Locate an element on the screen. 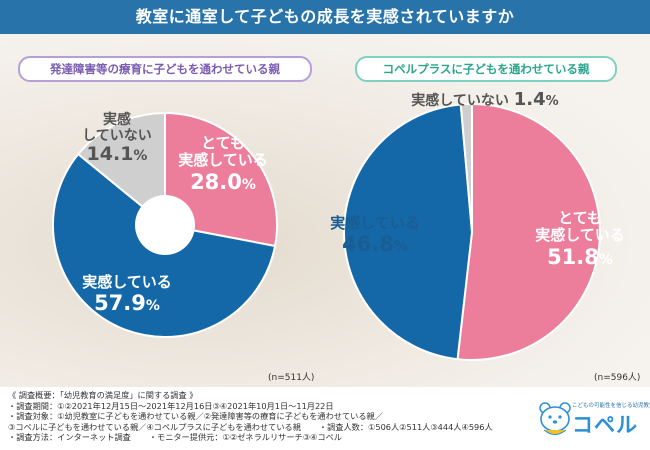 The width and height of the screenshot is (650, 450). right-value-yes: 46.8 is located at coordinates (368, 244).